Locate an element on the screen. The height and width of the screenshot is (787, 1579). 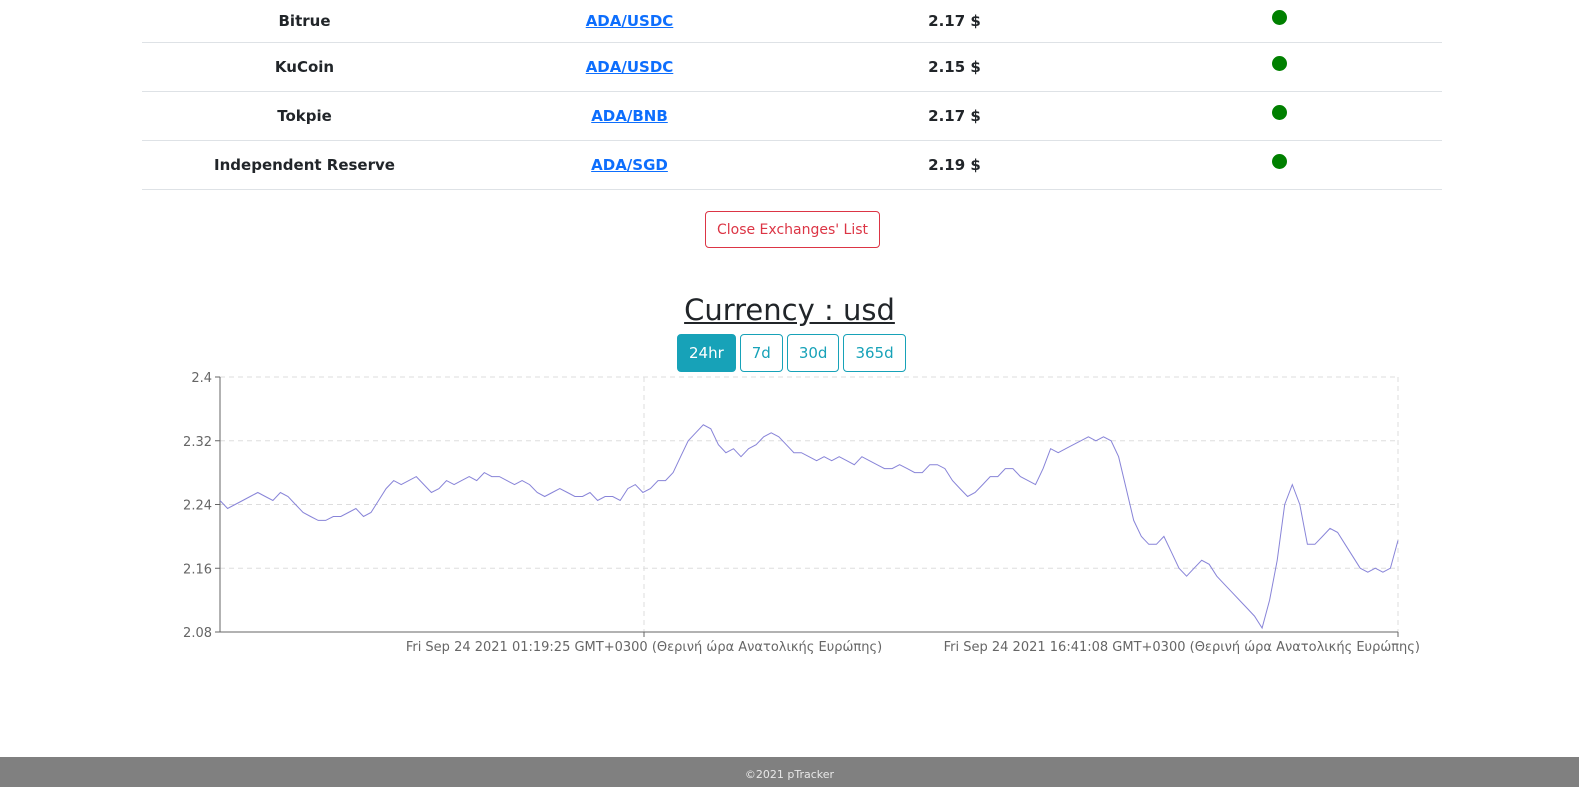
exchange-row: Independent Reserve ADA/SGD 2.19 $ is located at coordinates (792, 165).